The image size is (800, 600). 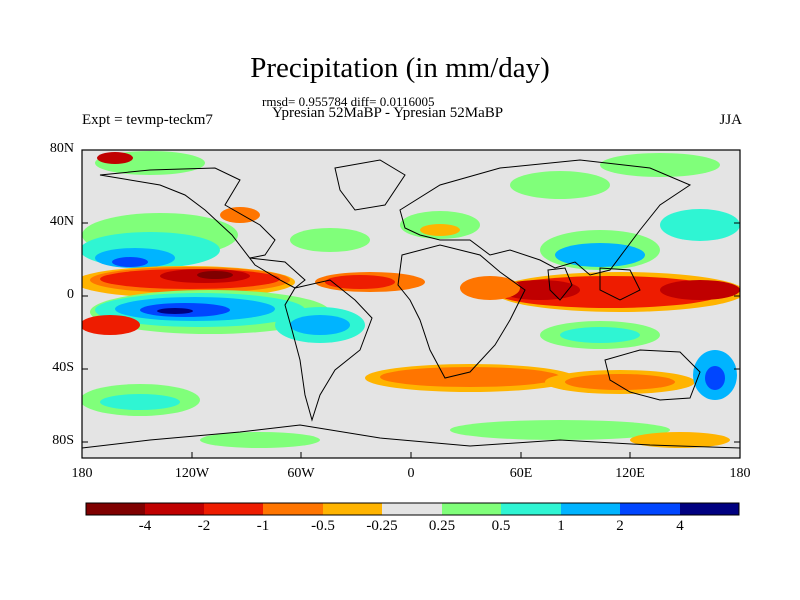 I want to click on y-tick-label: 80N, so click(x=61, y=148).